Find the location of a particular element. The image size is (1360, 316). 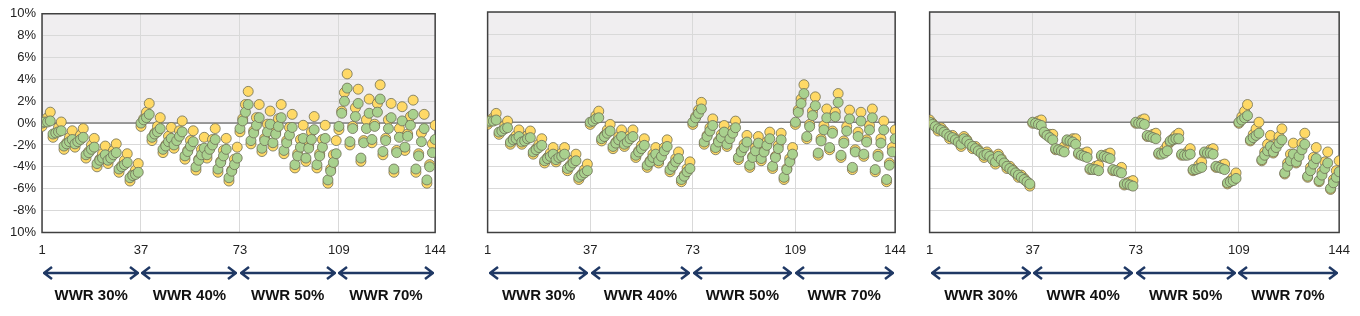

y-tick-label: 4% is located at coordinates (27, 78).